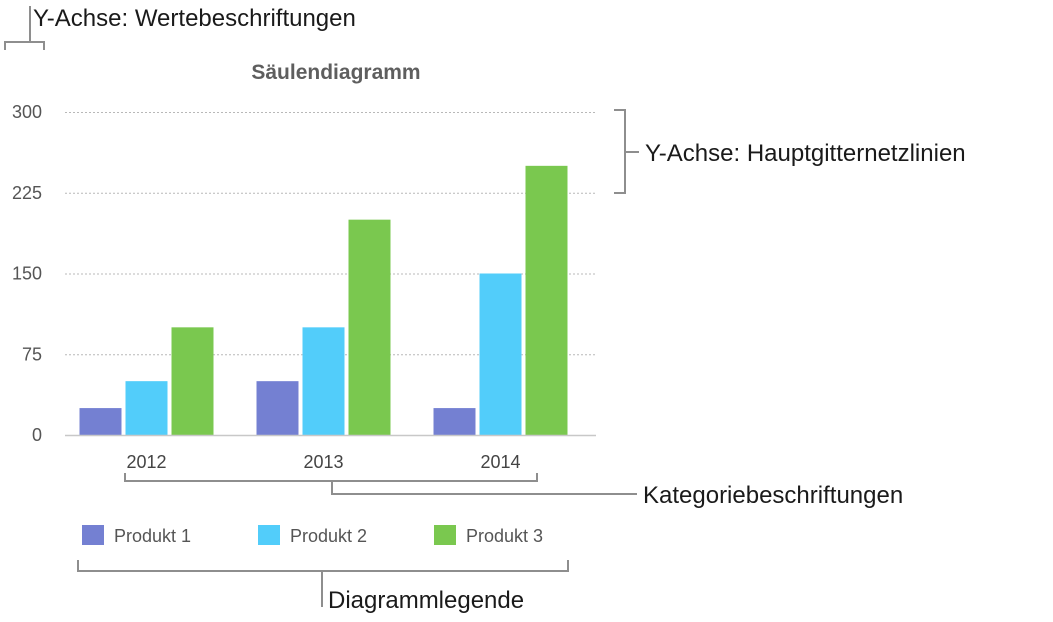 This screenshot has width=1053, height=622. I want to click on y-axis-value-labels: 0 75 150 225 300, so click(27, 273).